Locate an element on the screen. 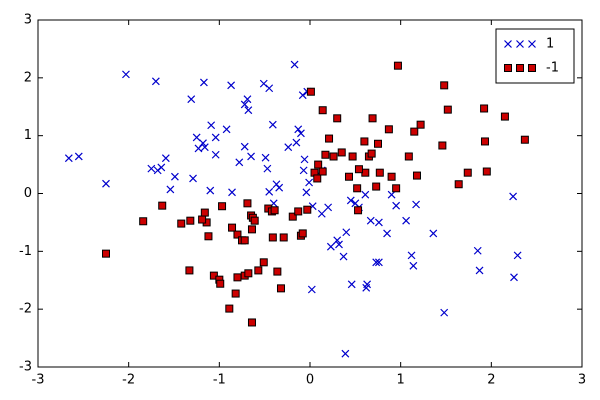 The image size is (600, 400). x-tick-label: -2 is located at coordinates (128, 380).